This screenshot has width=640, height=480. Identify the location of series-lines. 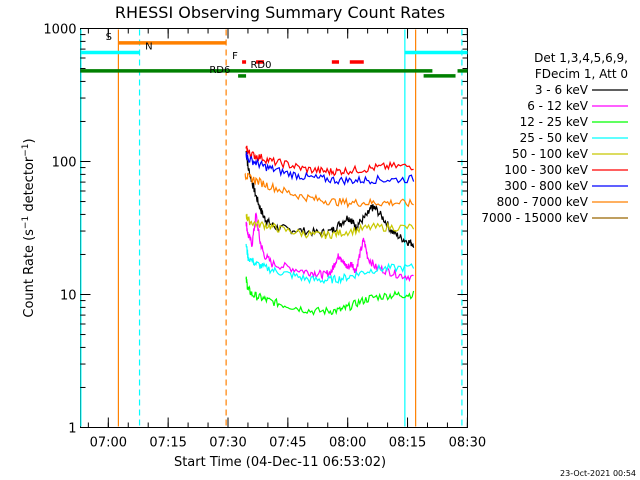
(329, 231).